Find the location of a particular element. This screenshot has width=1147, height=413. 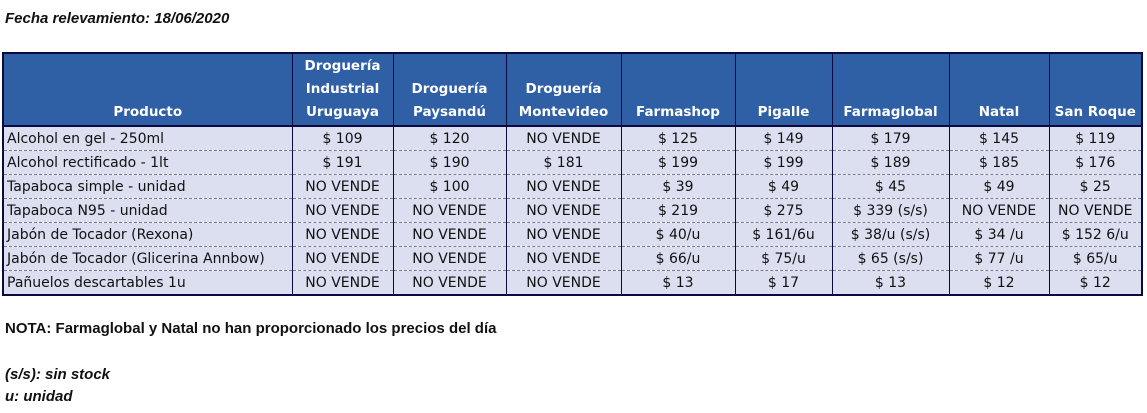

price-cell: $ 161/6u is located at coordinates (783, 234).